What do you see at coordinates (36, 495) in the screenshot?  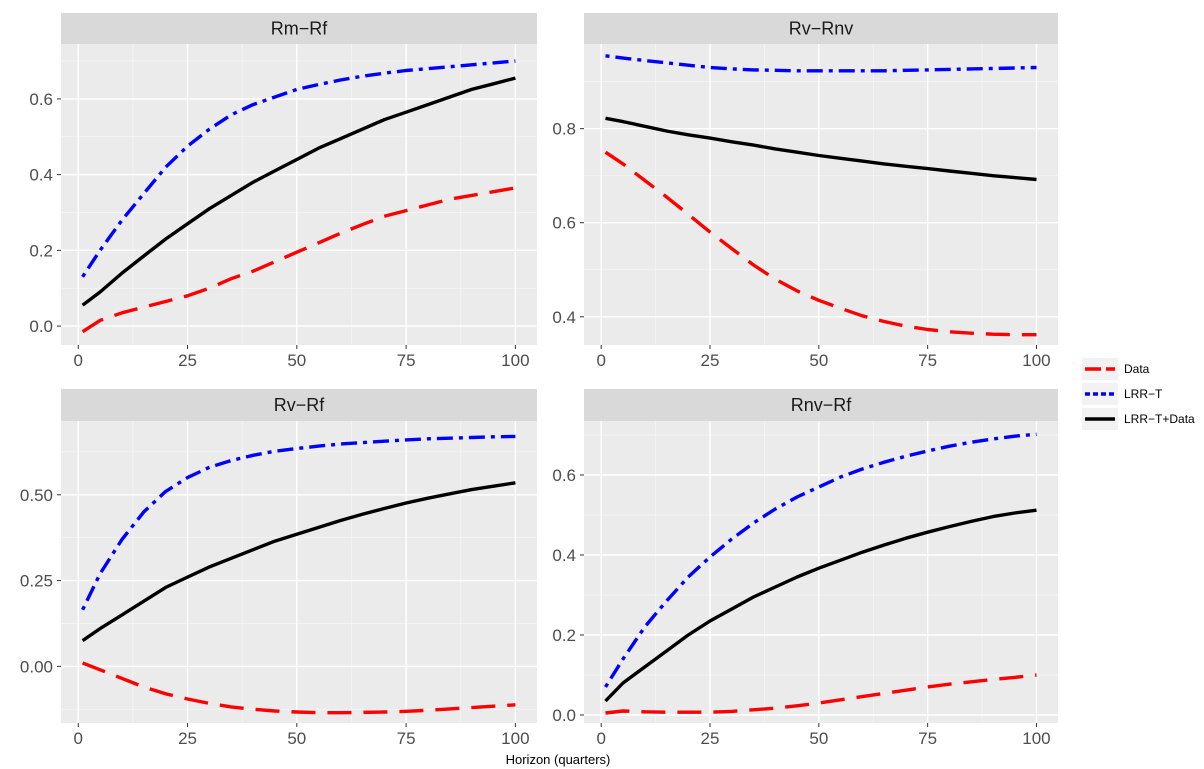 I see `y-tick-label: 0.50` at bounding box center [36, 495].